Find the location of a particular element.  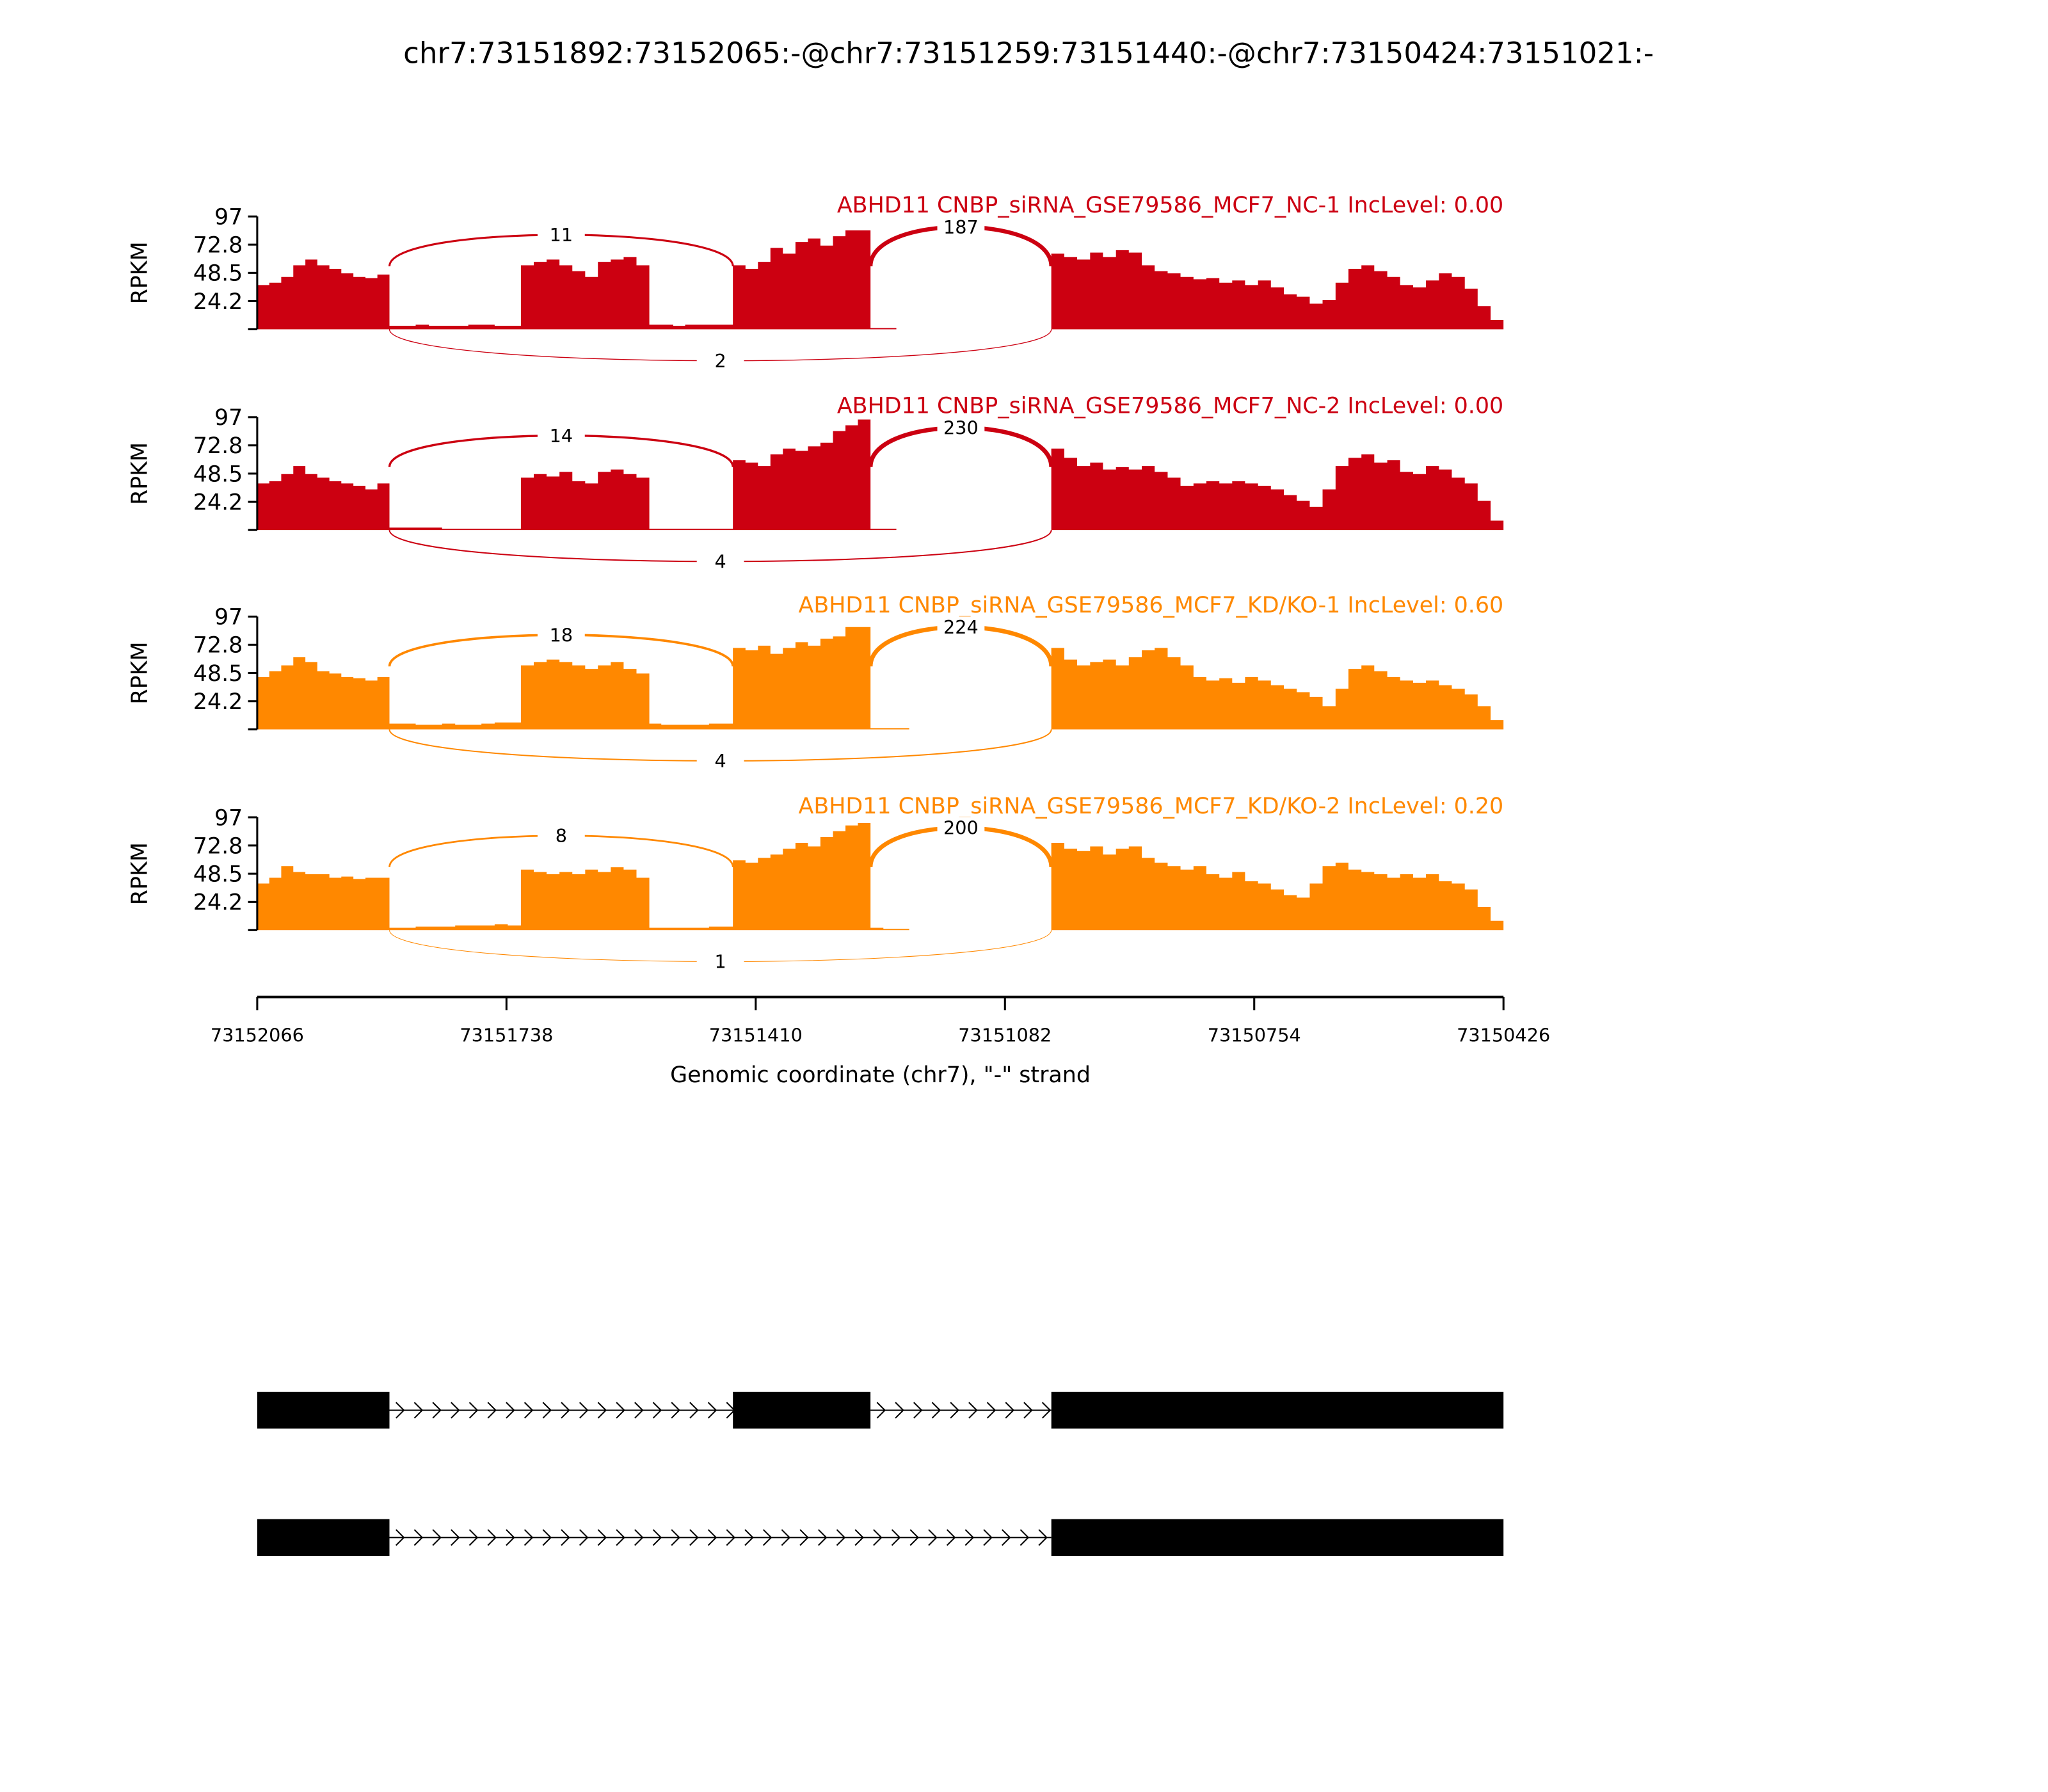

transcript-model is located at coordinates (880, 1410).